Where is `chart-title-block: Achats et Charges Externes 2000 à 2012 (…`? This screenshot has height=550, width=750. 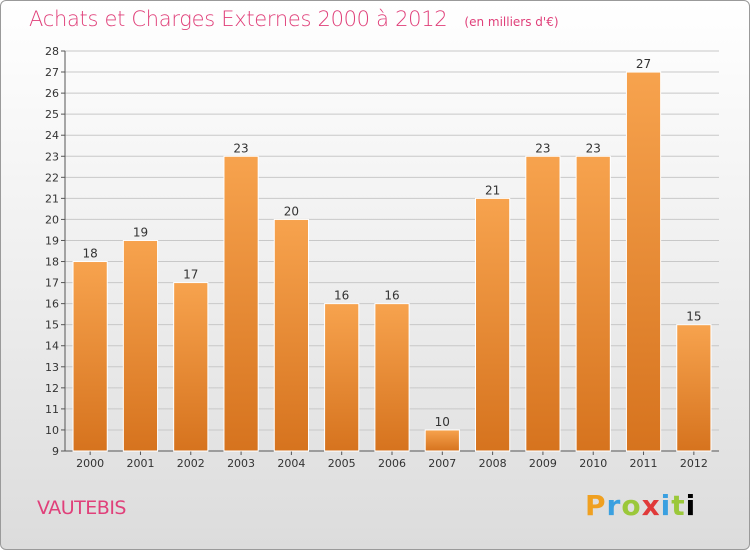
chart-title-block: Achats et Charges Externes 2000 à 2012 (… is located at coordinates (294, 19).